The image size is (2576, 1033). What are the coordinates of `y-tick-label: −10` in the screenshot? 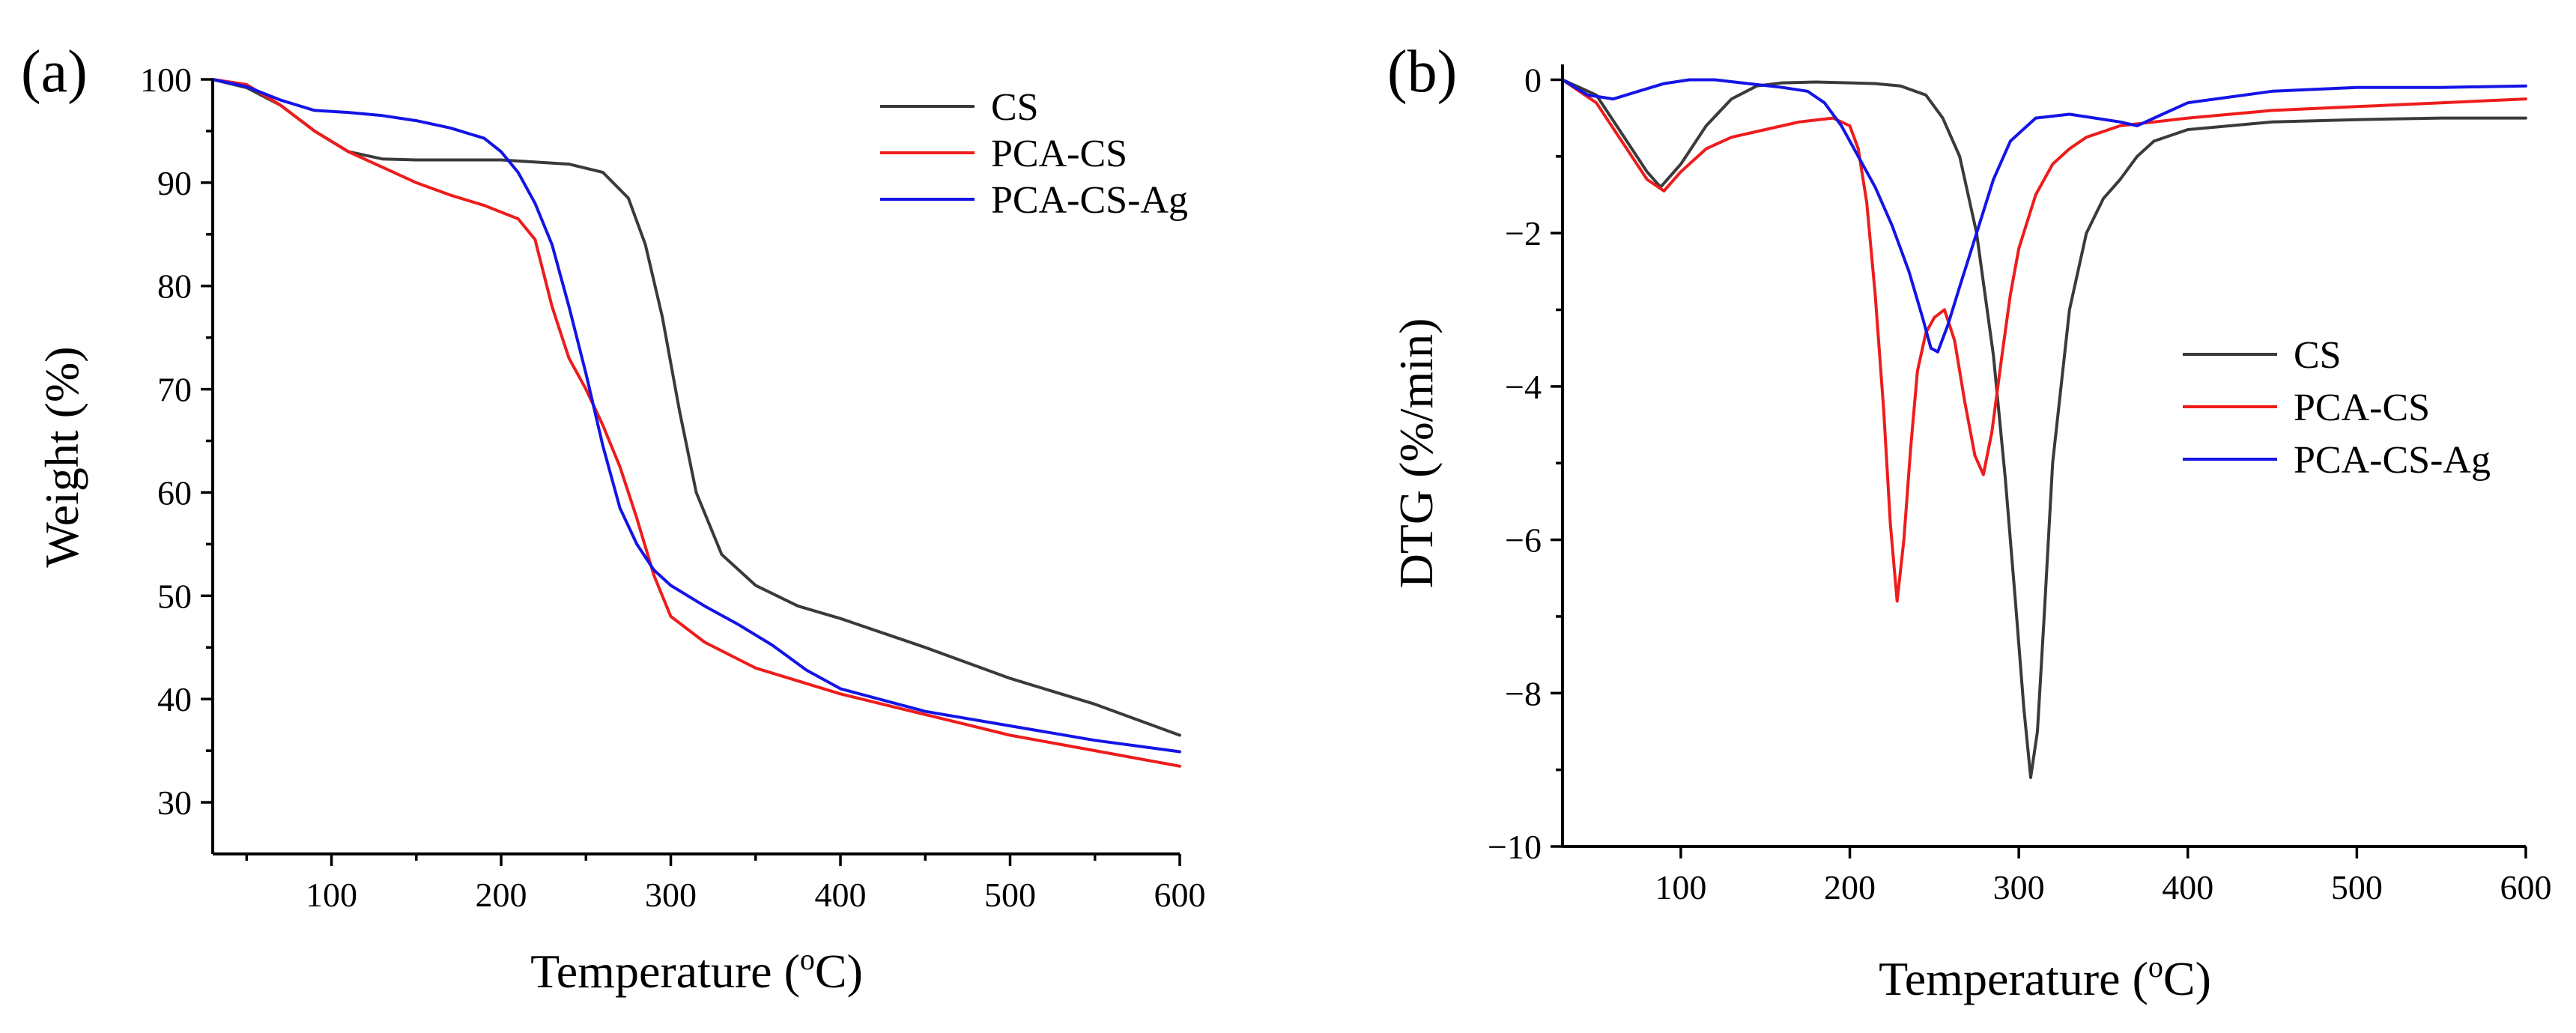 It's located at (1515, 847).